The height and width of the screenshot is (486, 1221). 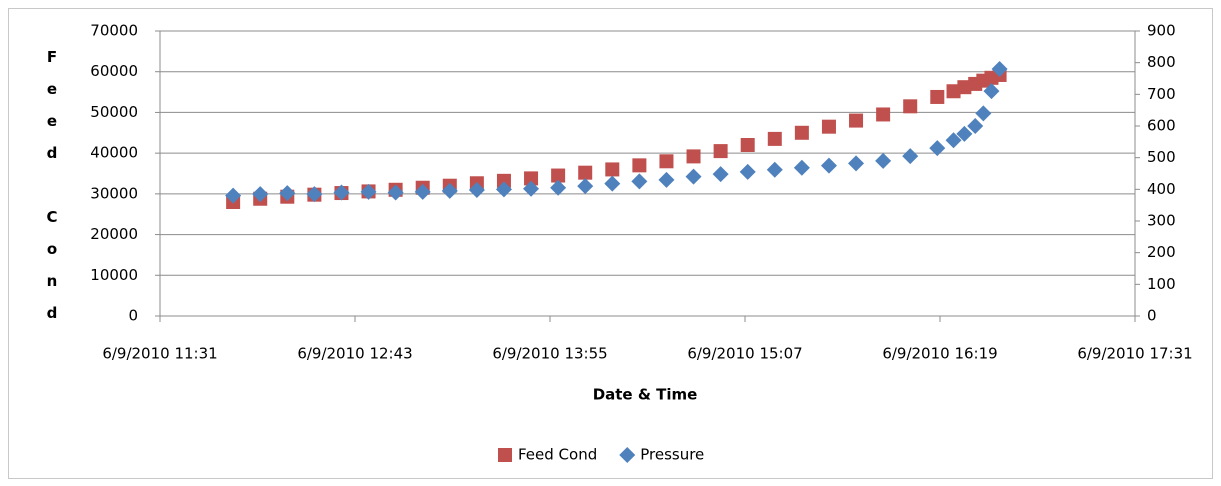 What do you see at coordinates (114, 112) in the screenshot?
I see `y-tick-label: 50000` at bounding box center [114, 112].